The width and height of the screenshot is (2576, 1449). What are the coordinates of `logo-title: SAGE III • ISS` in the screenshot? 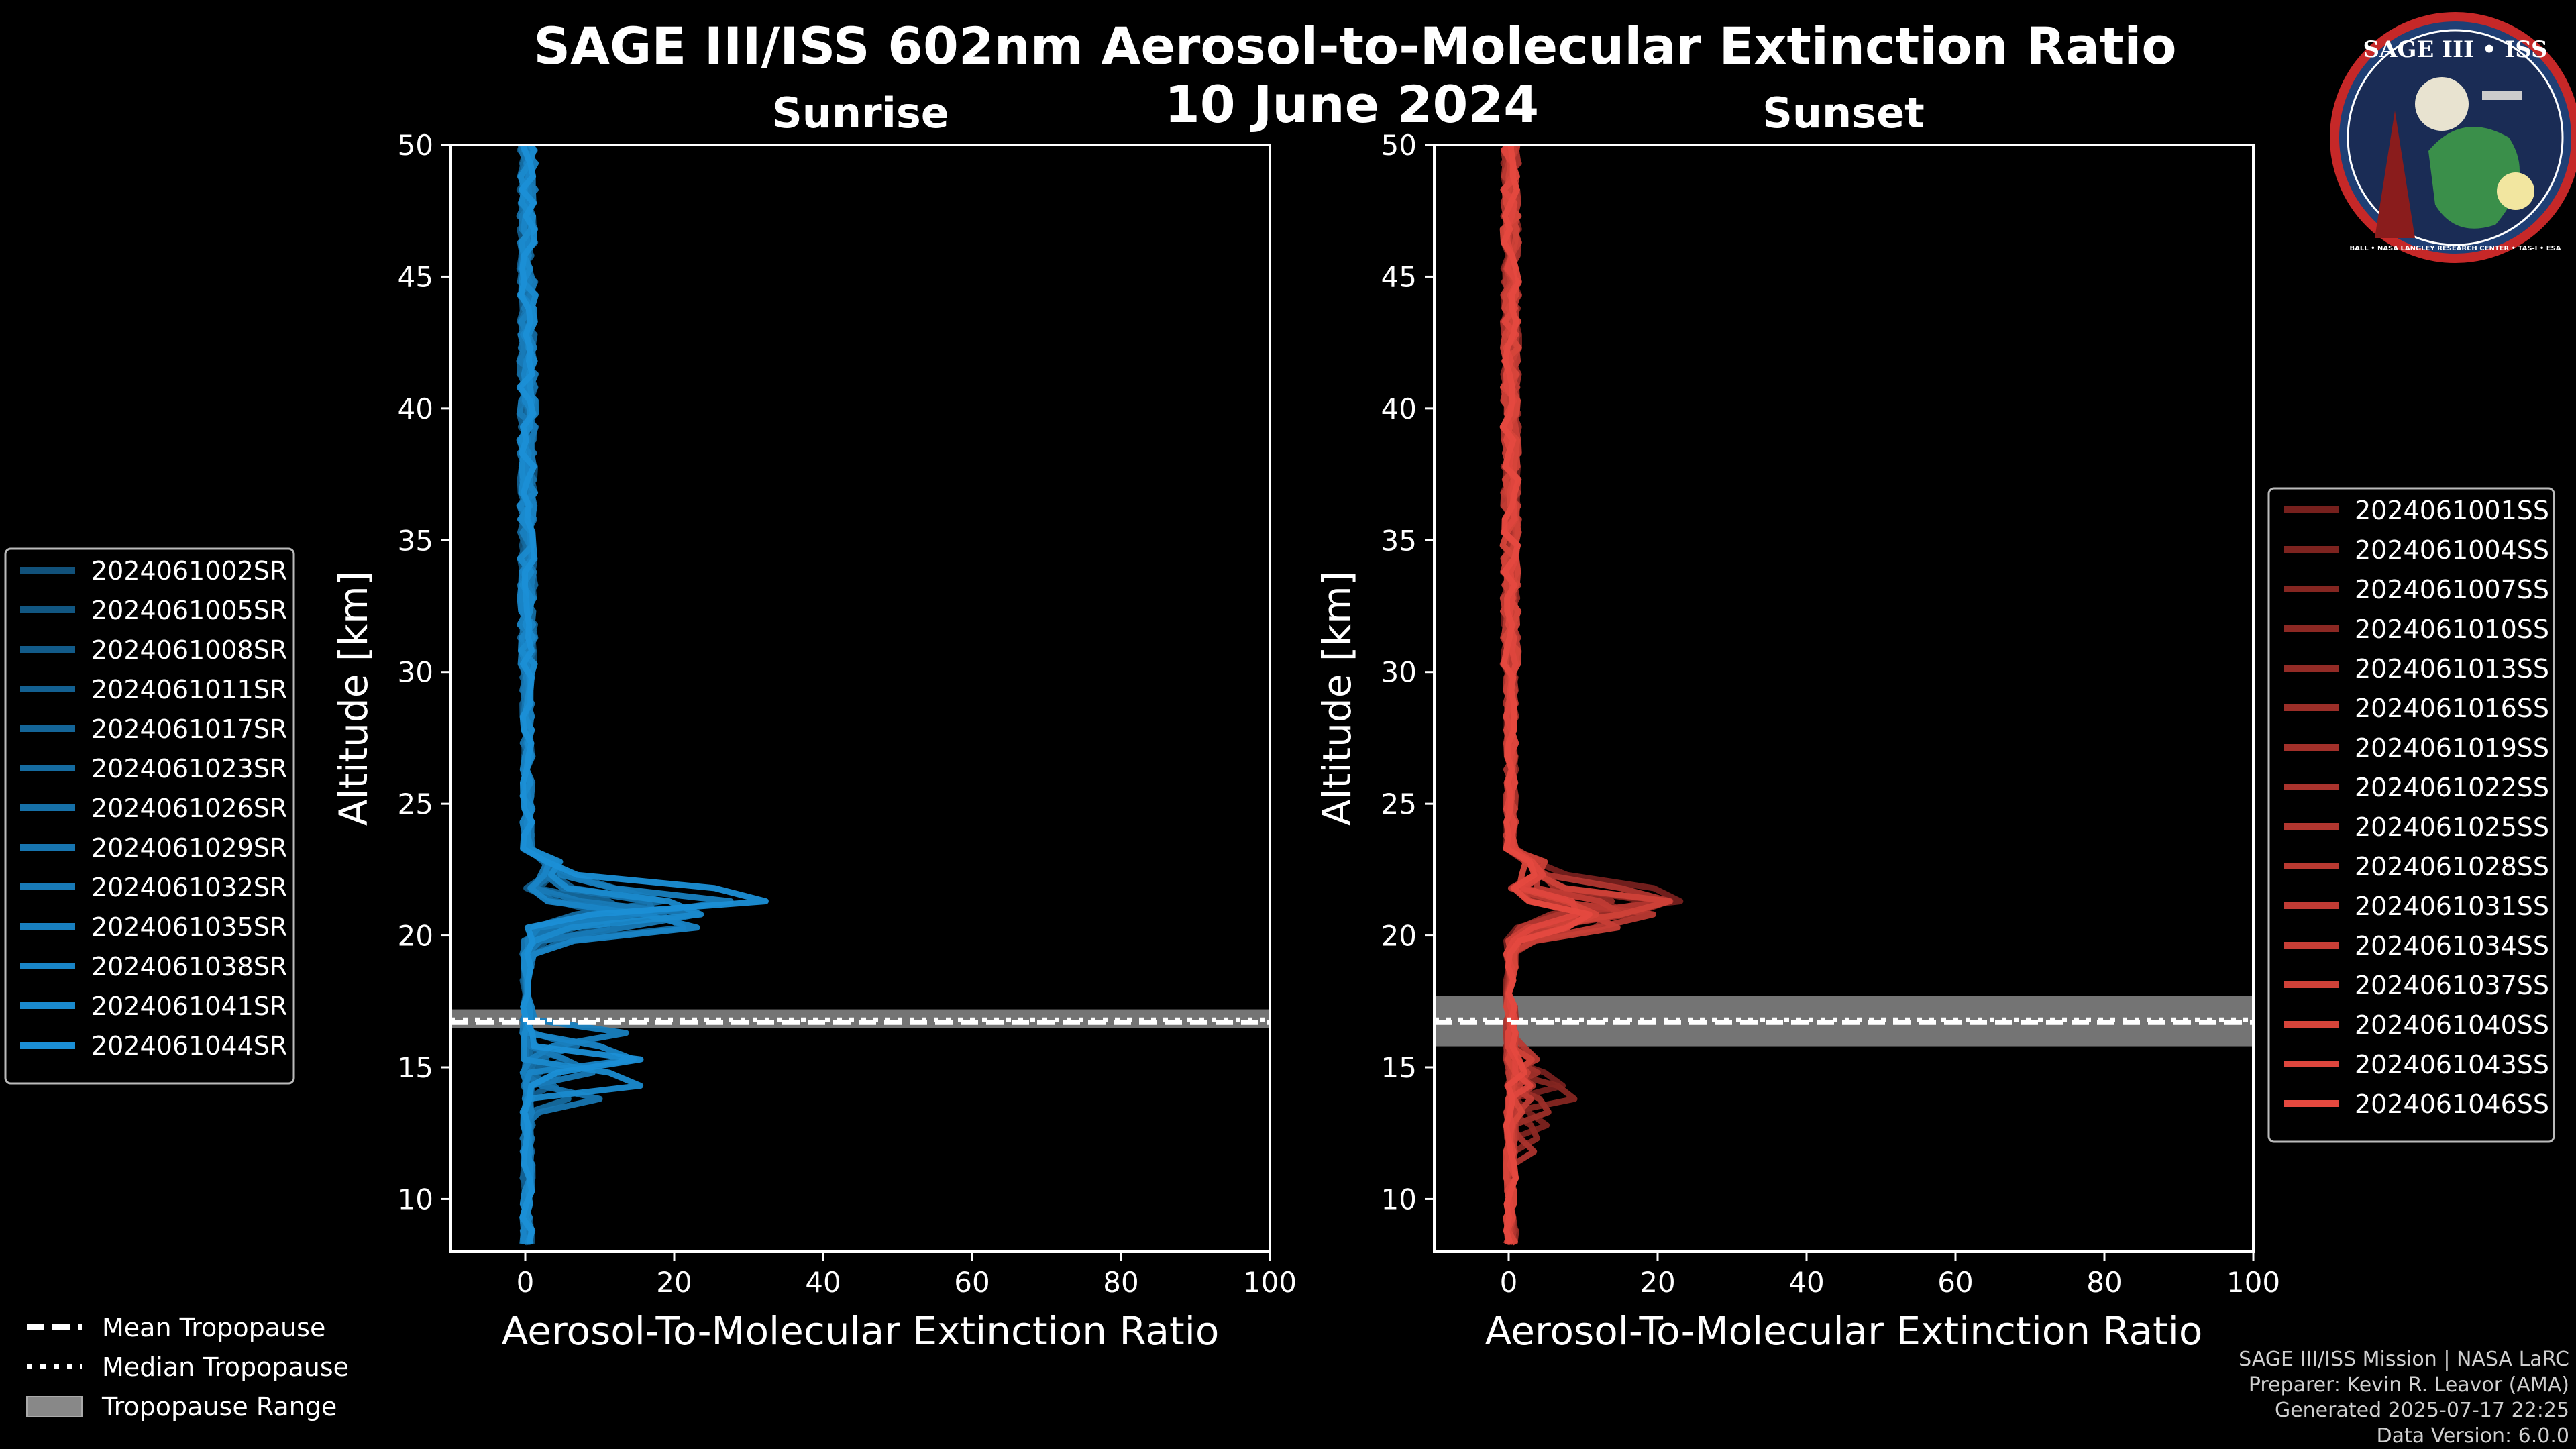 It's located at (2455, 49).